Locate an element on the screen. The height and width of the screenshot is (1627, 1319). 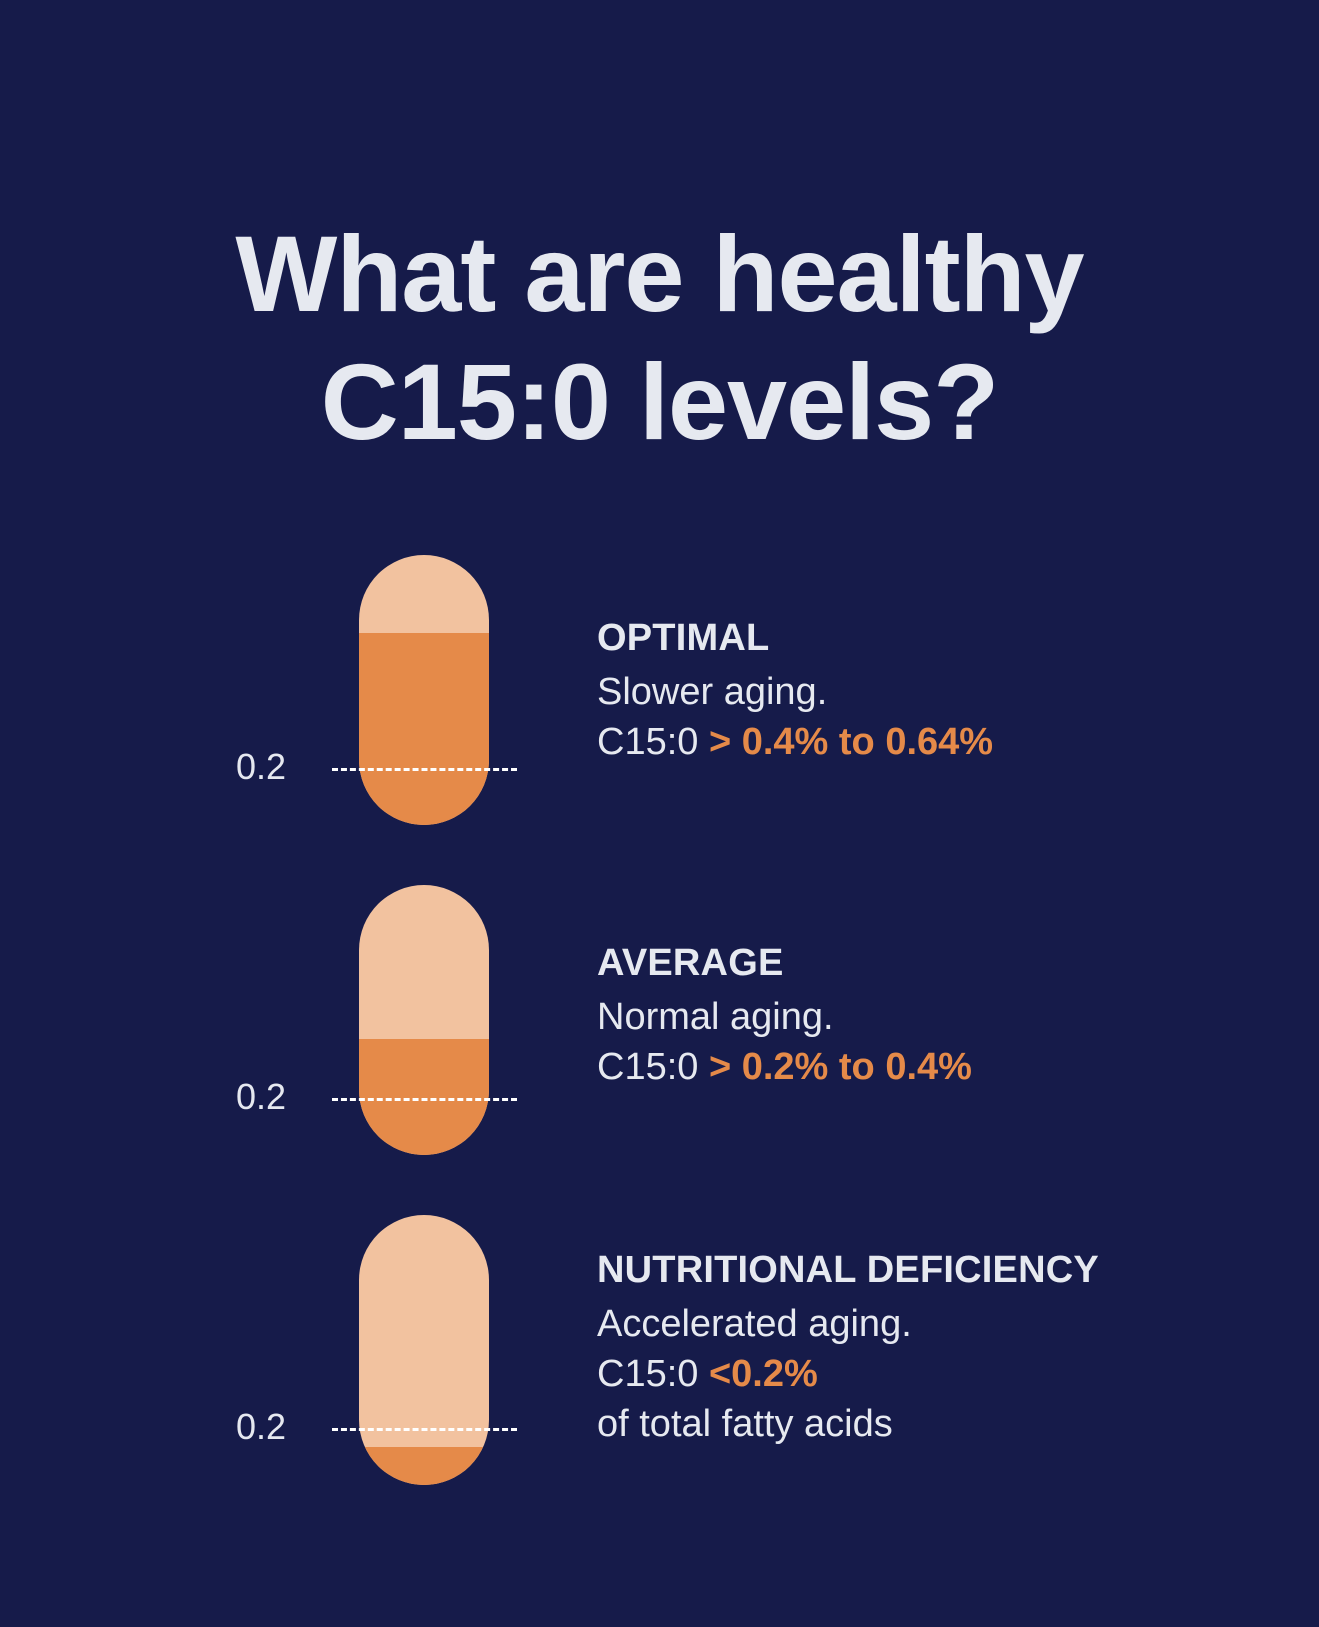
level-metric: C15:0 <0.2% is located at coordinates (848, 1374).